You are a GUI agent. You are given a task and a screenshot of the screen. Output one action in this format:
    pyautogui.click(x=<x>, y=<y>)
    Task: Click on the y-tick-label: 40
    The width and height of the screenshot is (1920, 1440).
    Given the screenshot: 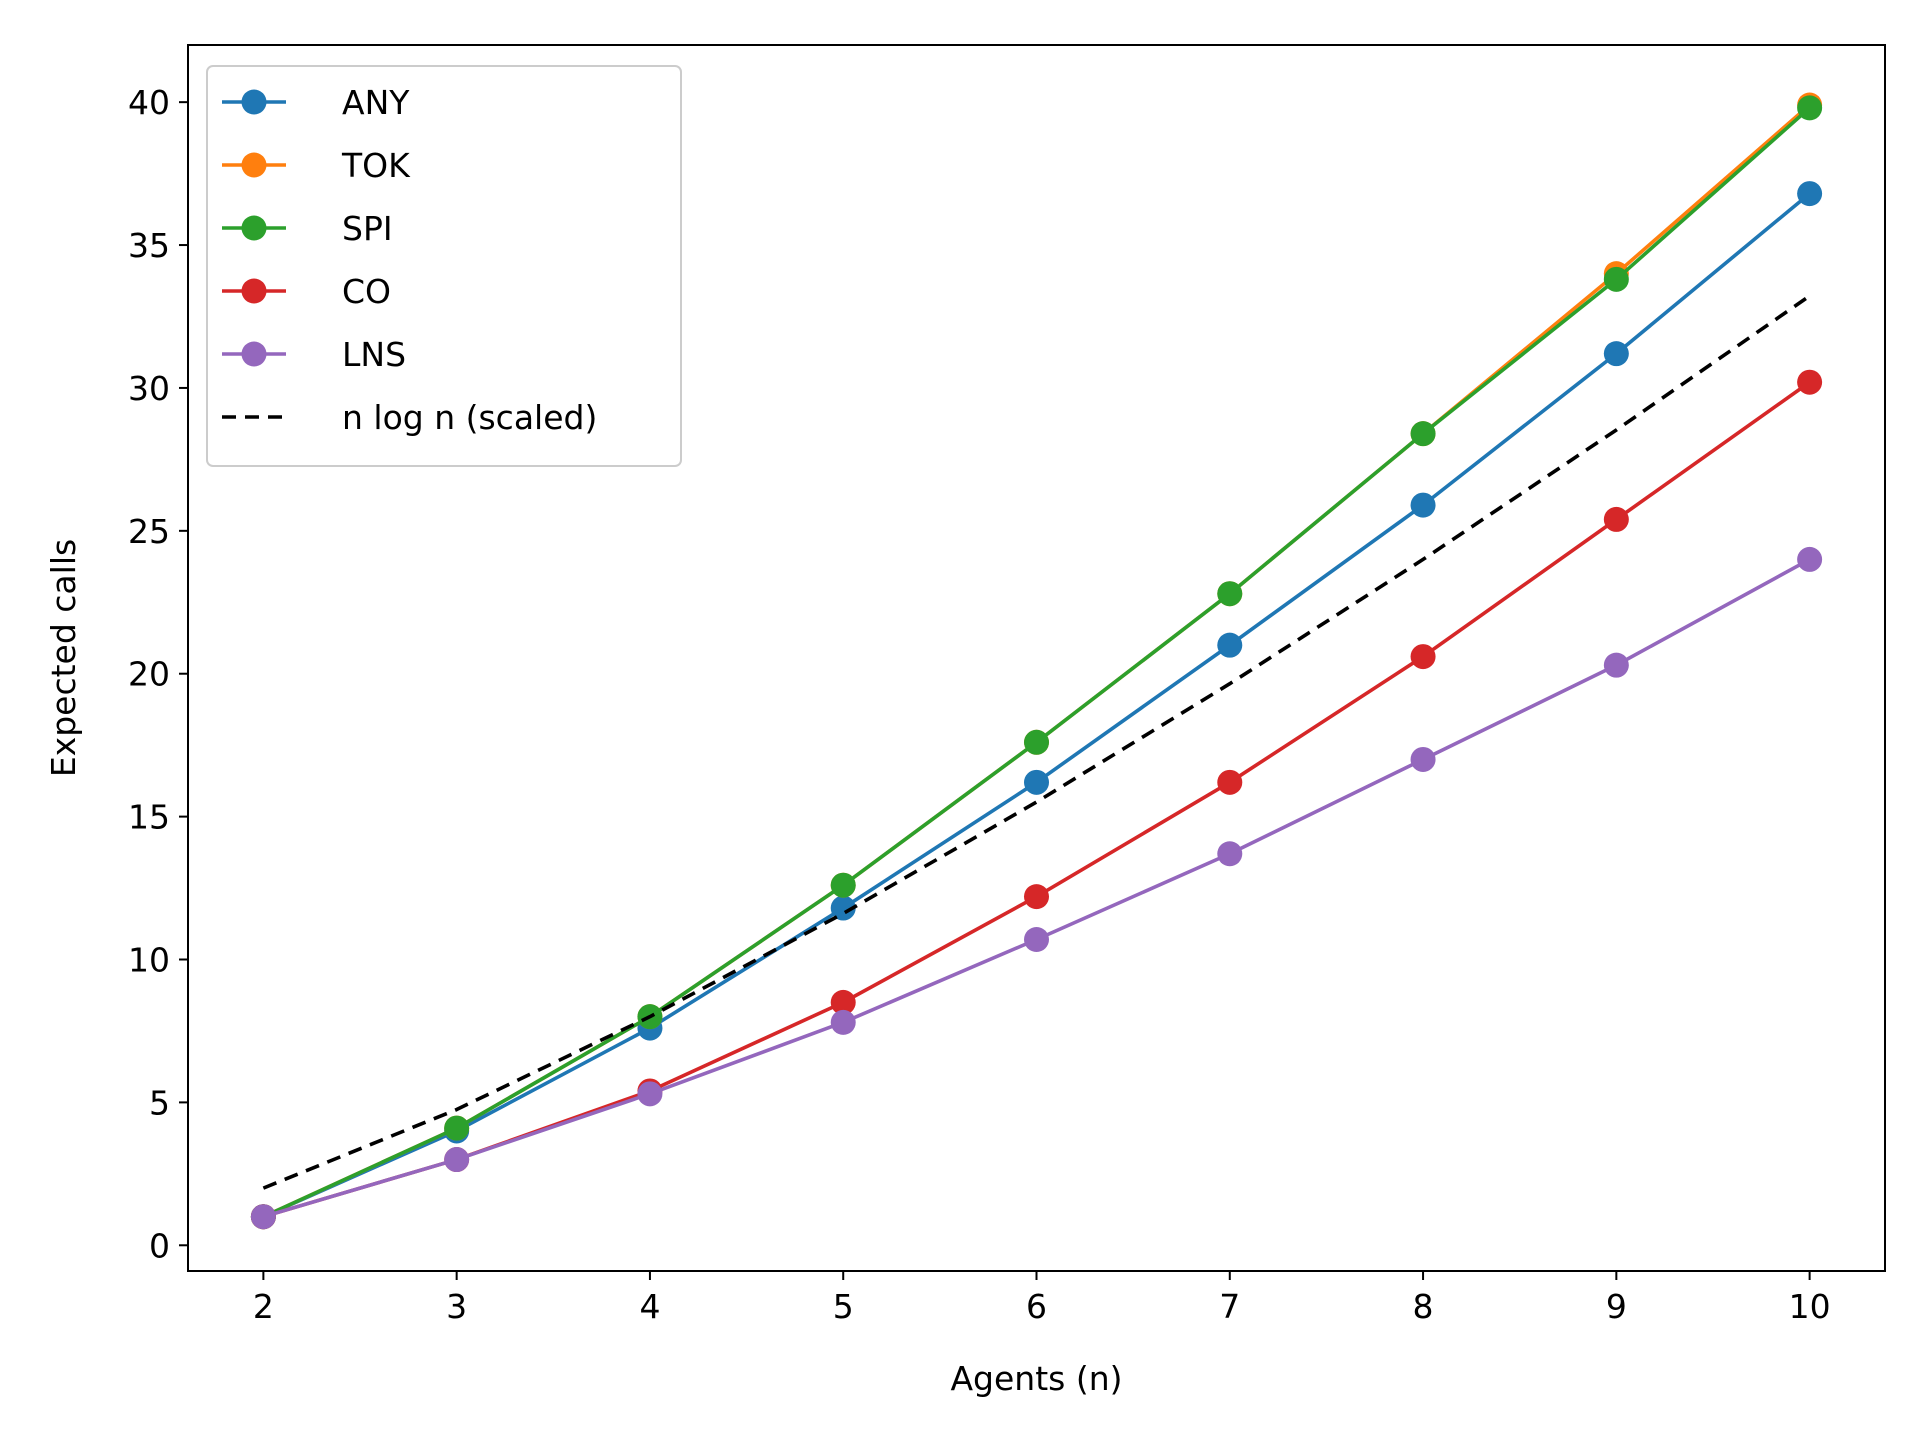 What is the action you would take?
    pyautogui.click(x=149, y=102)
    